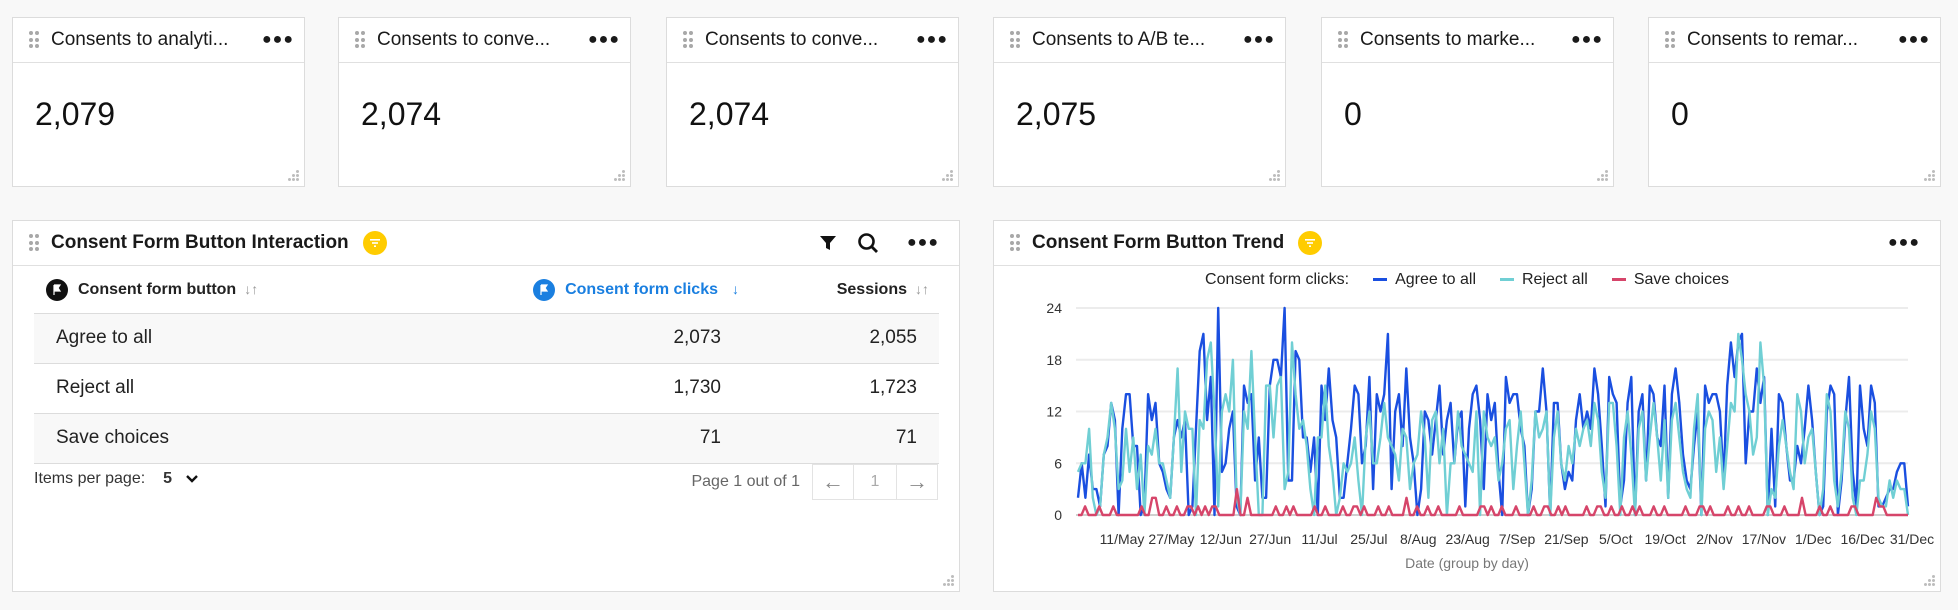 Image resolution: width=1958 pixels, height=610 pixels. I want to click on kpi-header: Consents to A/B te... ●●●, so click(1139, 40).